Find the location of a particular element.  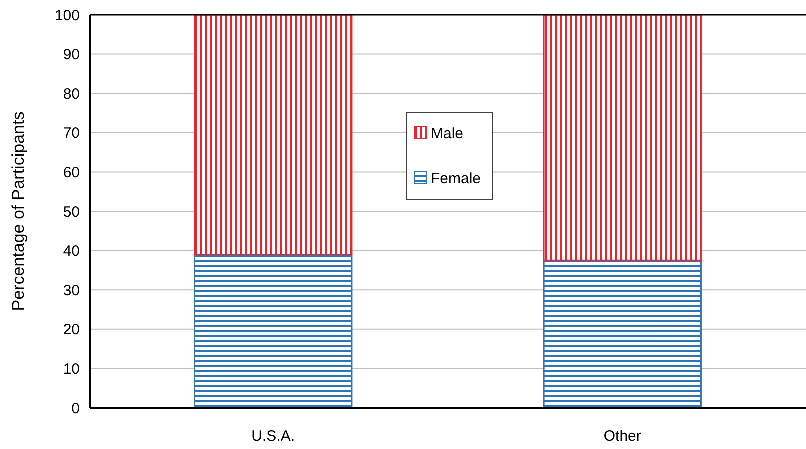

y-tick-label: 60 is located at coordinates (71, 173).